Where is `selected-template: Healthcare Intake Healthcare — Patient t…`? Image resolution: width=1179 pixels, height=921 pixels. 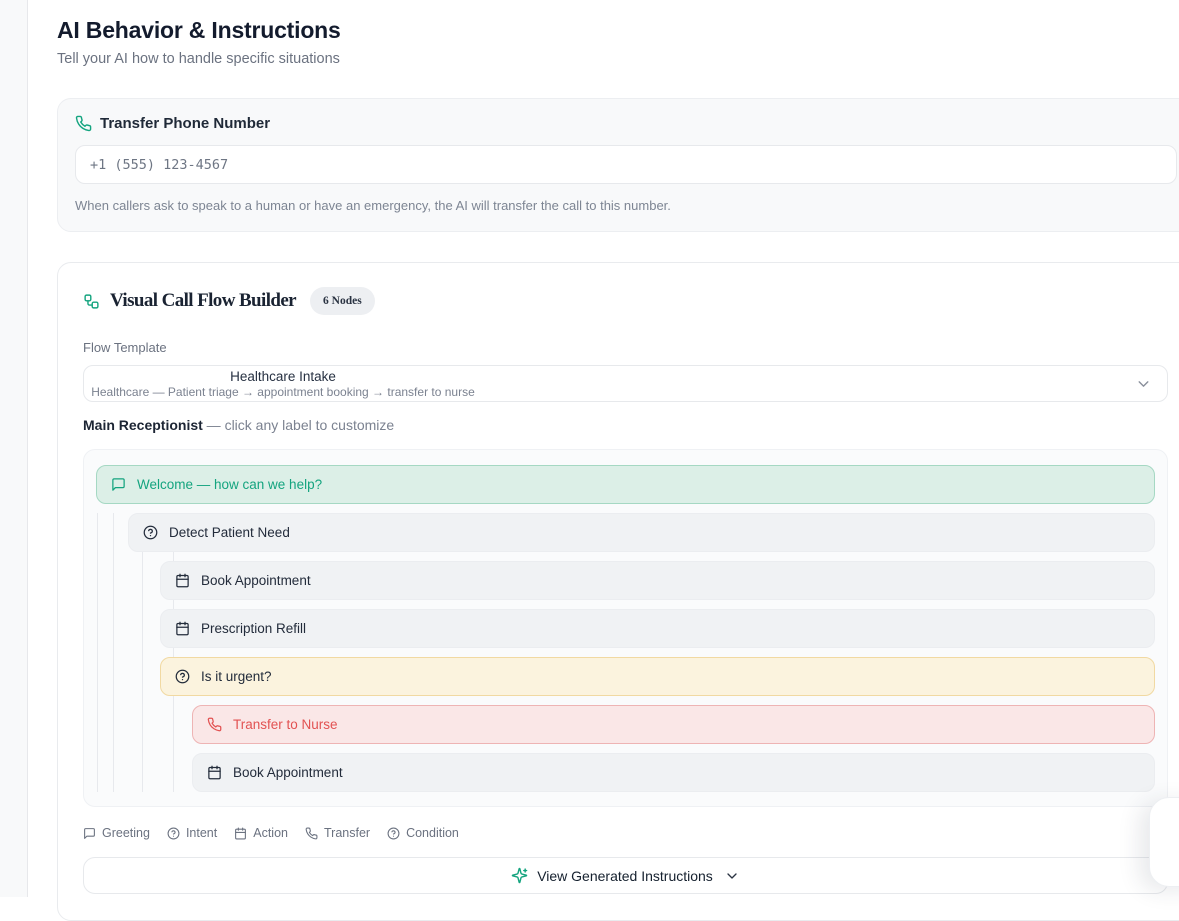 selected-template: Healthcare Intake Healthcare — Patient t… is located at coordinates (283, 383).